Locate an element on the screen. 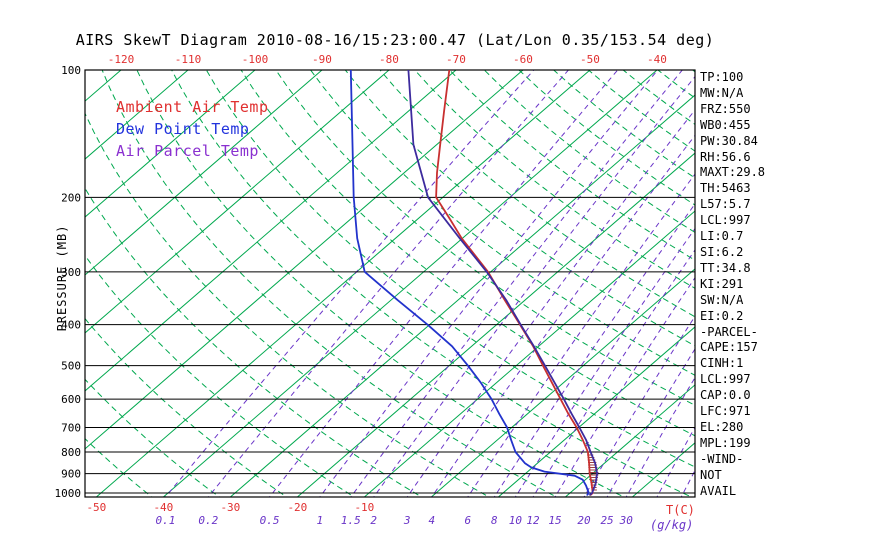  bottom-temp-tick-label: -50 is located at coordinates (96, 507).